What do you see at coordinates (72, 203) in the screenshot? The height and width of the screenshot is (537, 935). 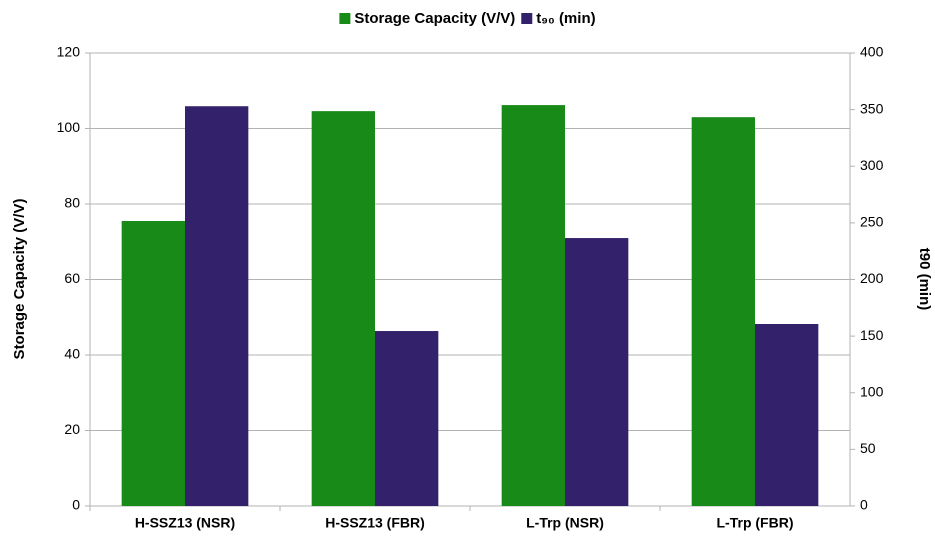 I see `y-tick-label: 80` at bounding box center [72, 203].